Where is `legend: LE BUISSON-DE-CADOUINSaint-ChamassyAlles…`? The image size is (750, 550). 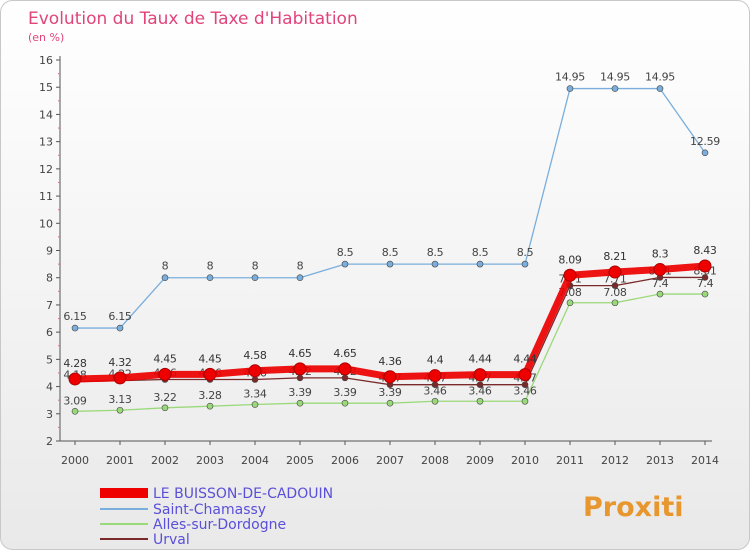 legend: LE BUISSON-DE-CADOUINSaint-ChamassyAlles… is located at coordinates (216, 517).